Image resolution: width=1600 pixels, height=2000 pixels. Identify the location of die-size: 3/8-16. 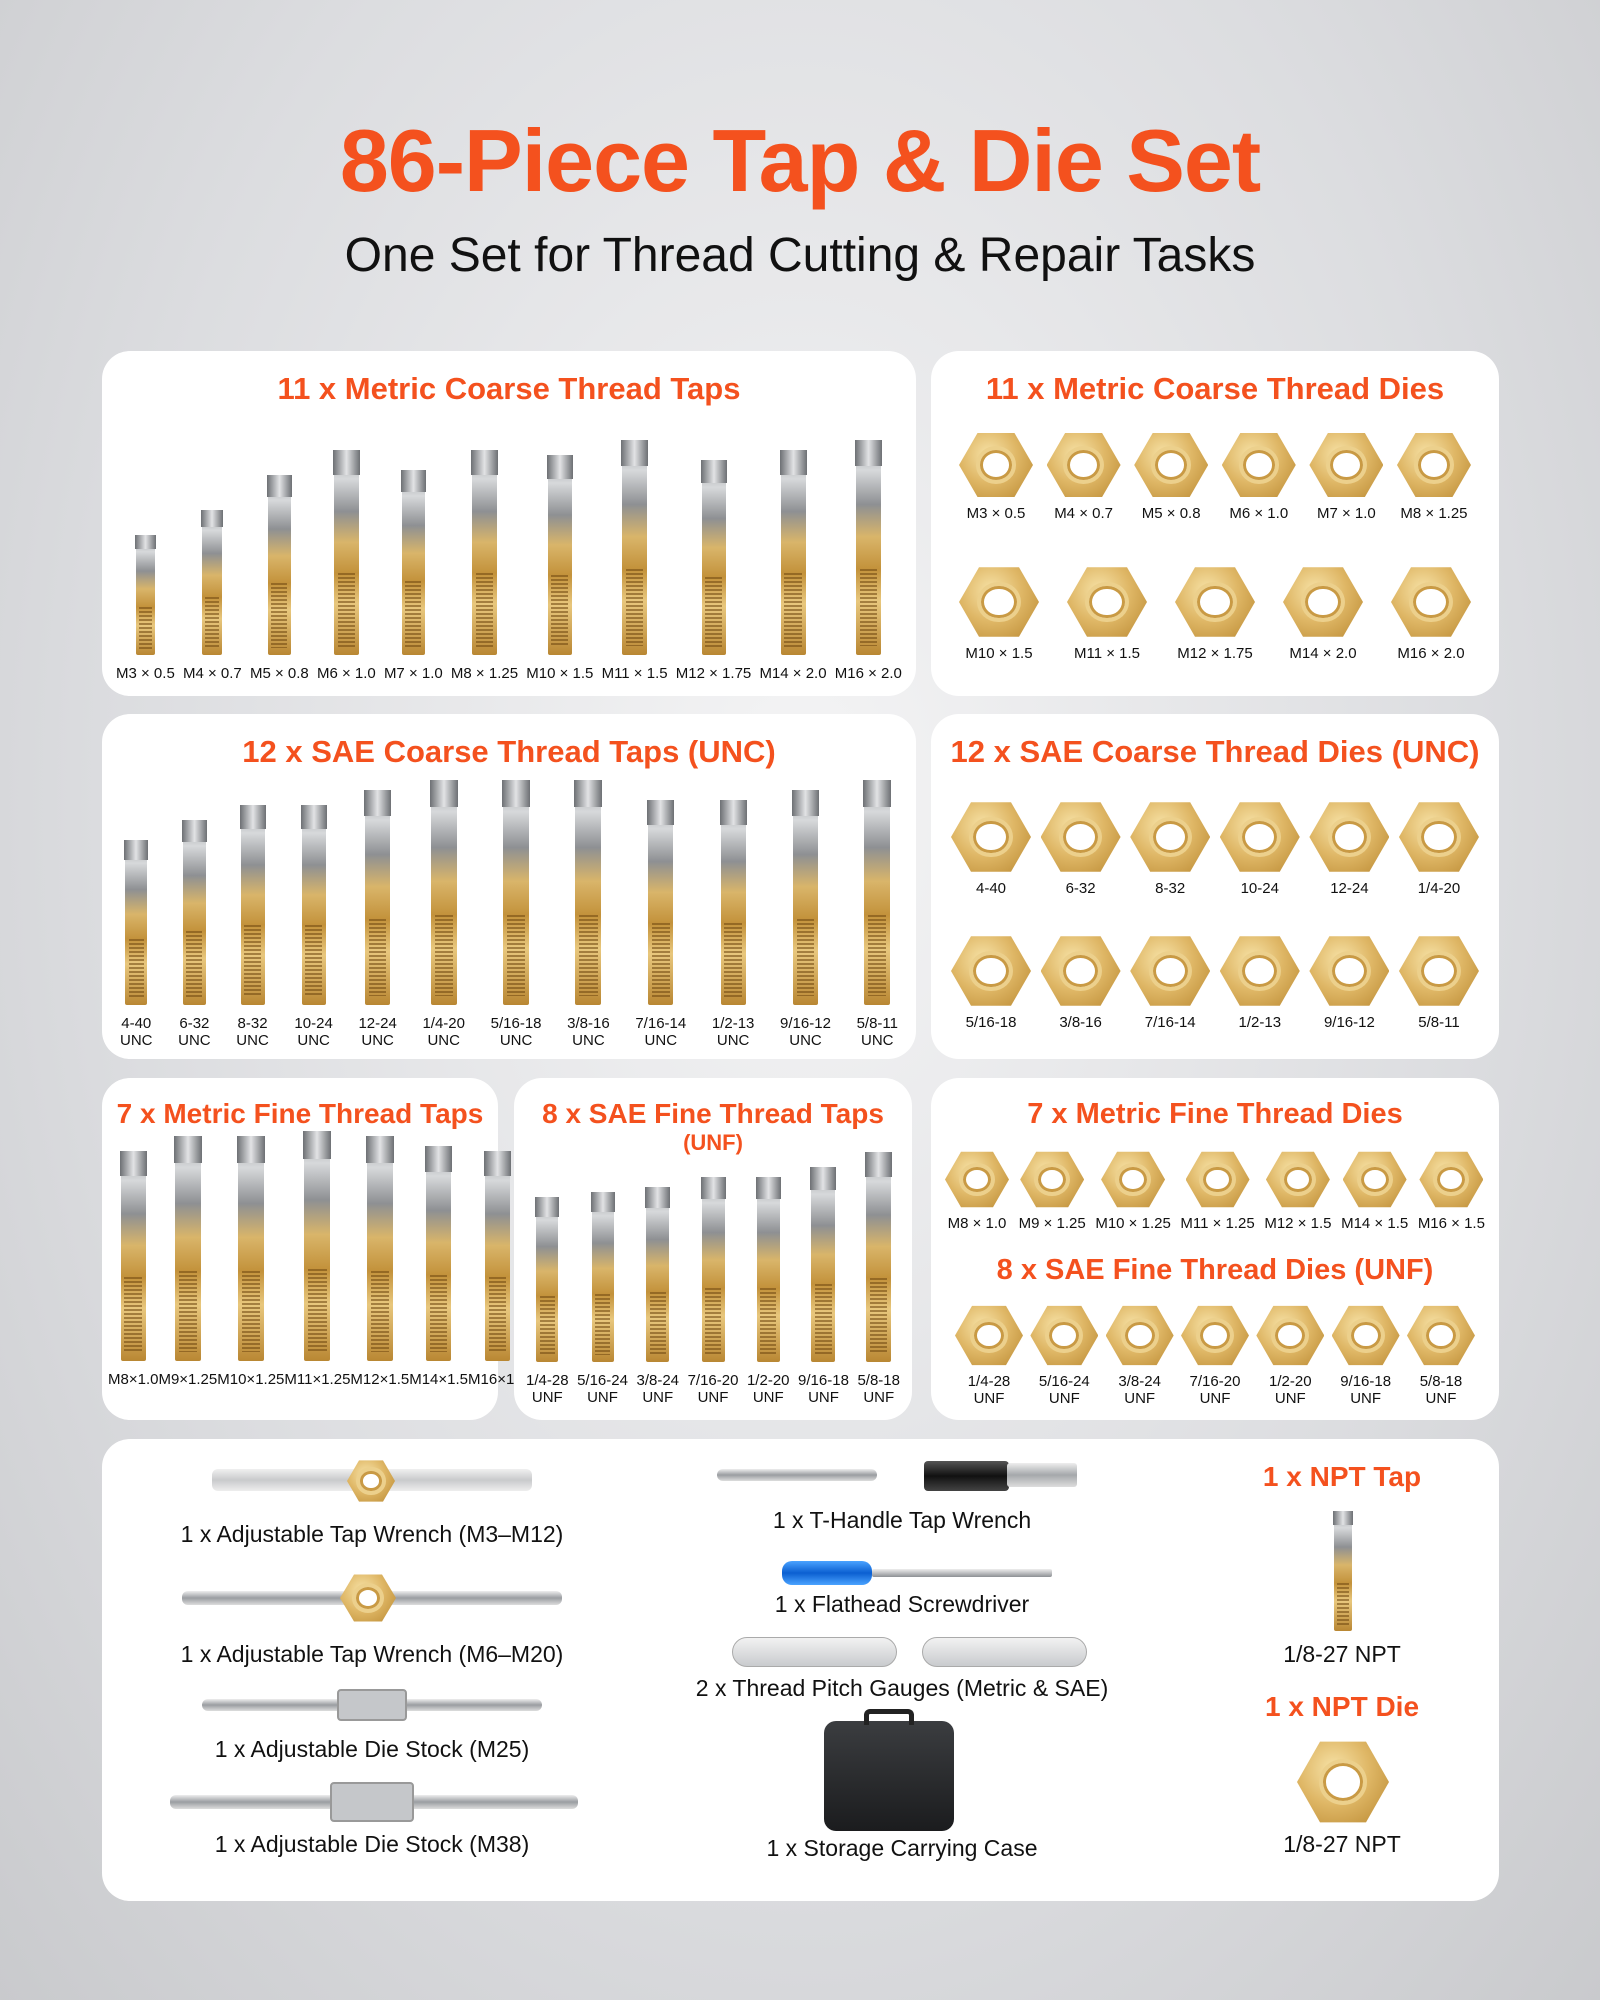
(1080, 1022).